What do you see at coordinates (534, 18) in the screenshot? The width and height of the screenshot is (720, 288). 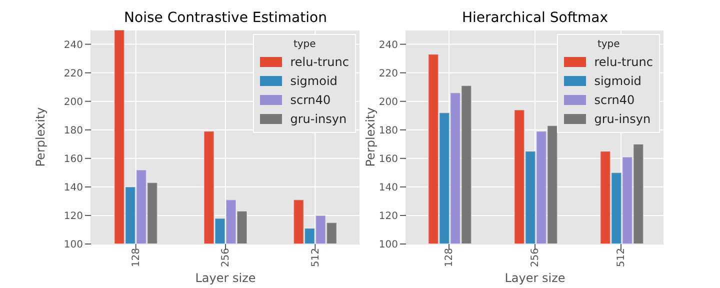 I see `chart-title: Hierarchical Softmax` at bounding box center [534, 18].